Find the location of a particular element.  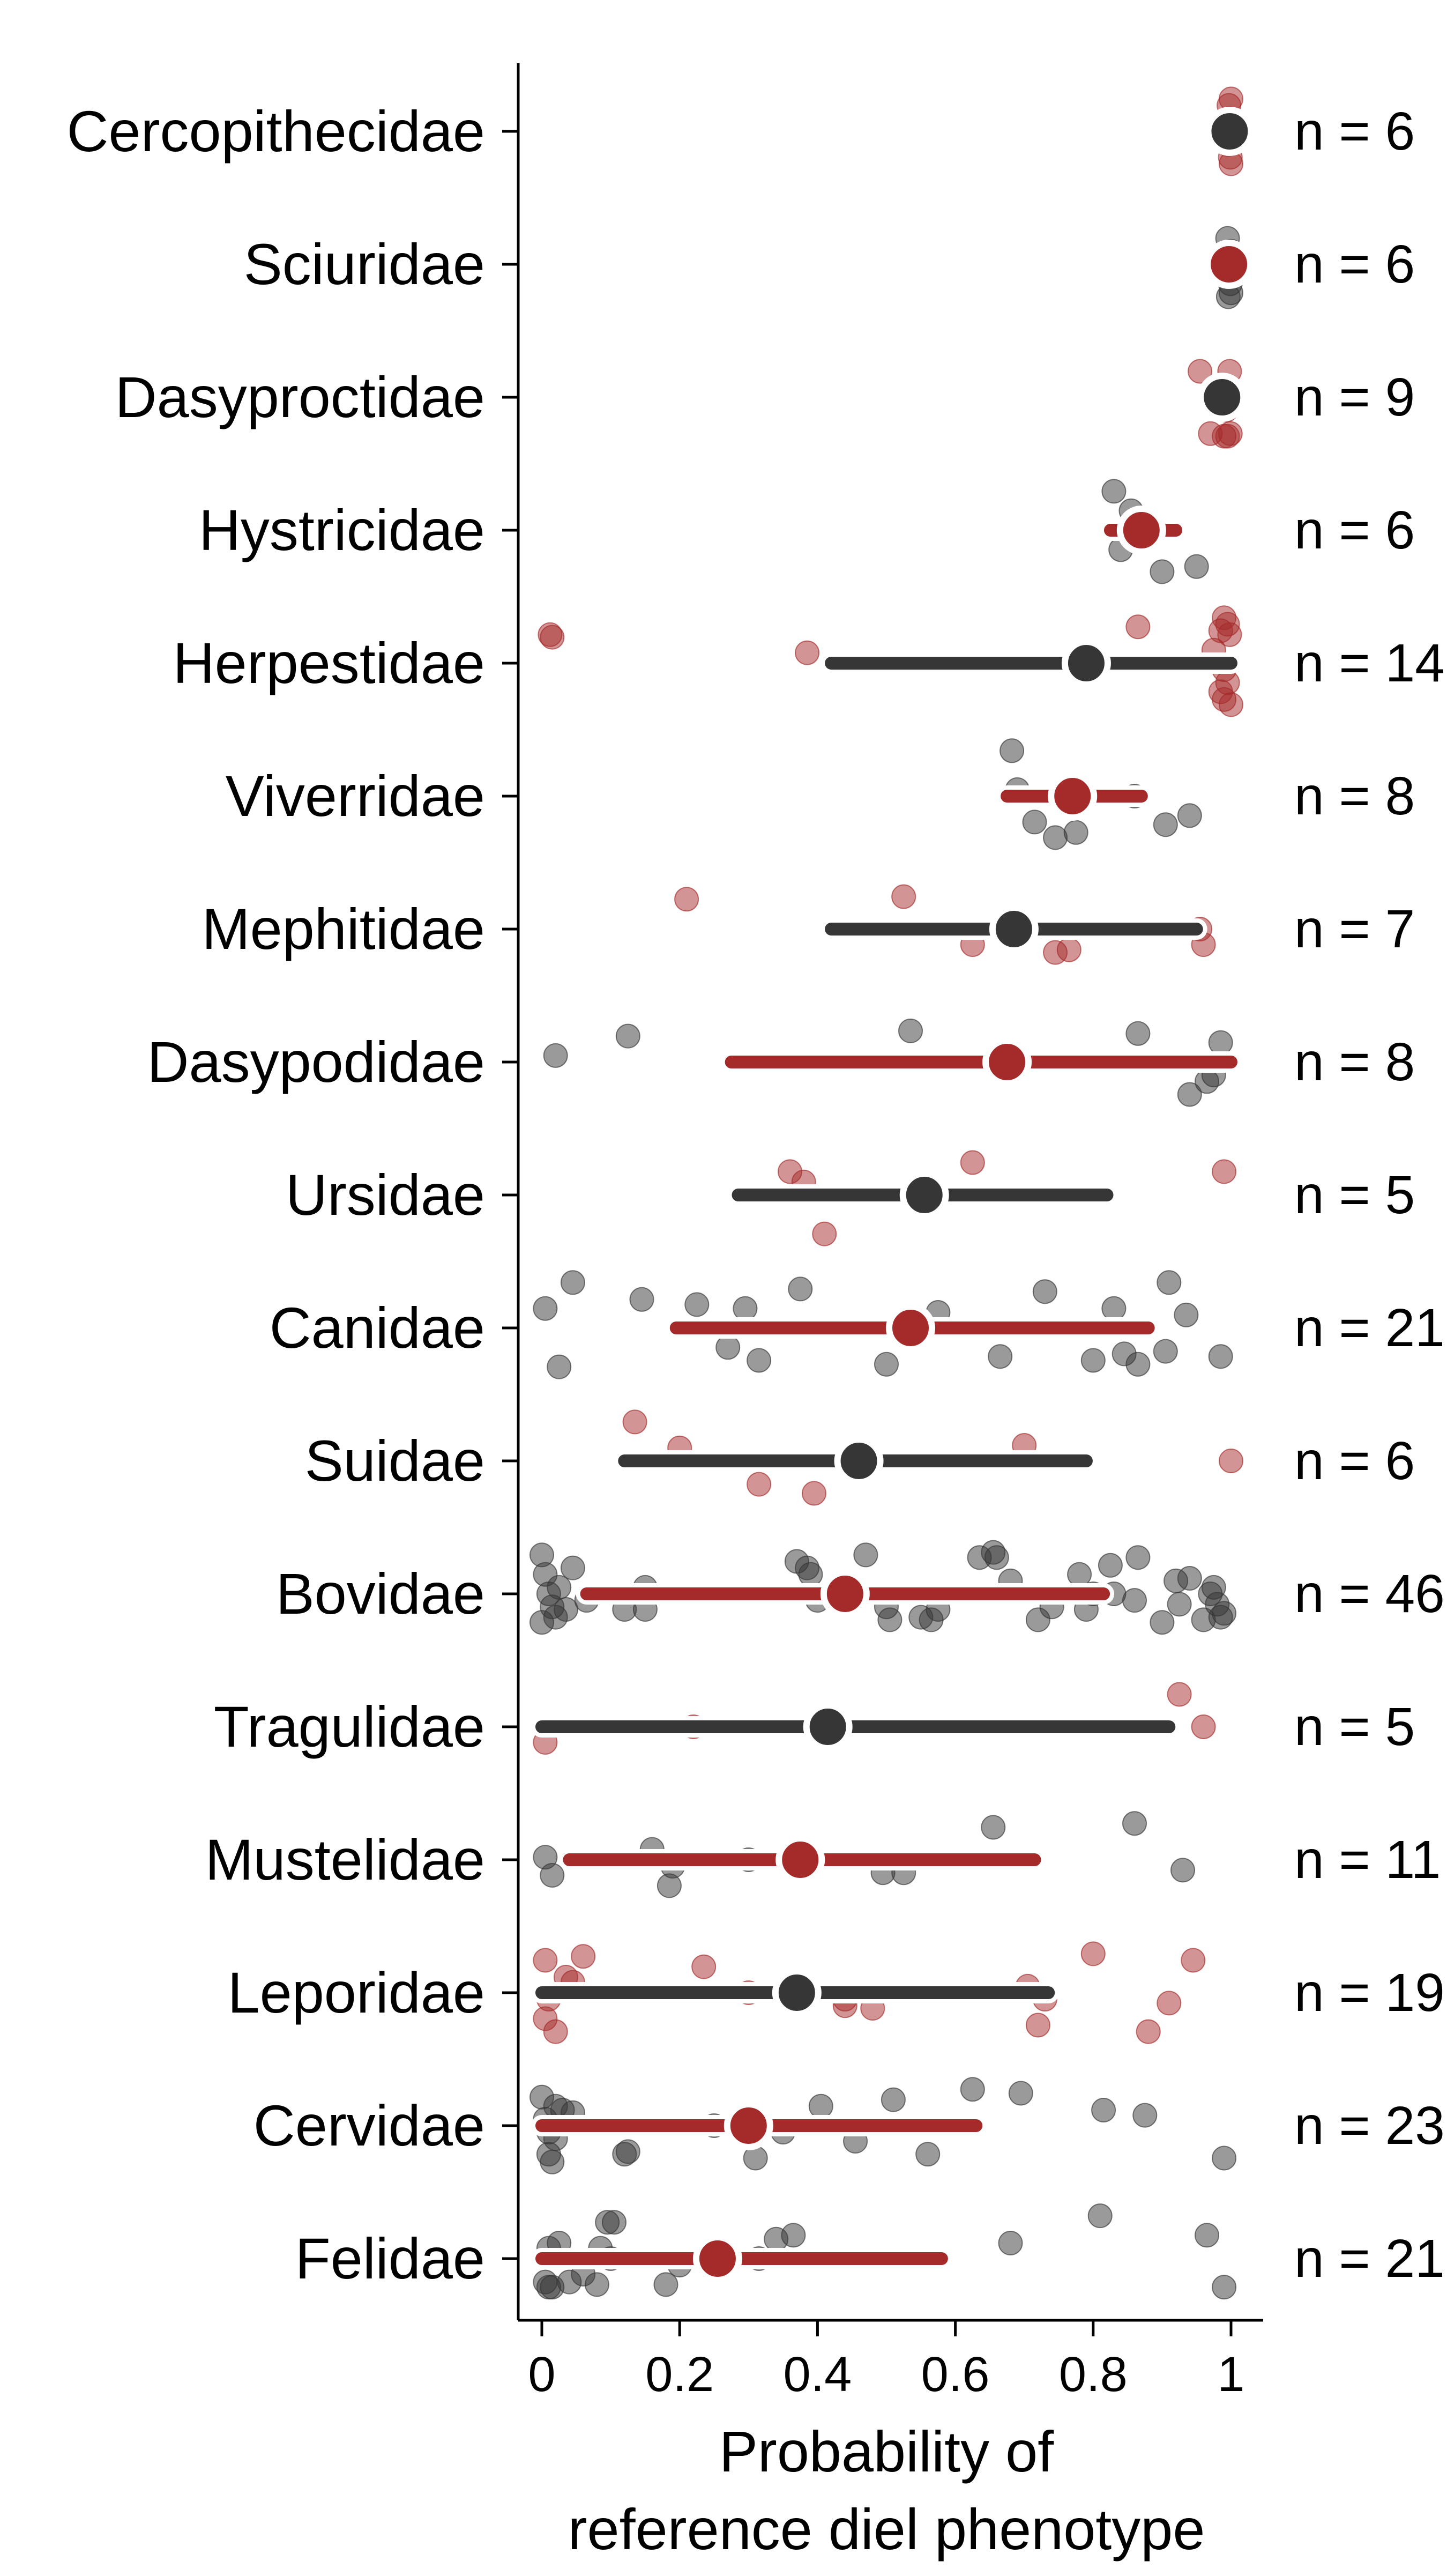

x-axis-title-line1: Probability of is located at coordinates (886, 2452).